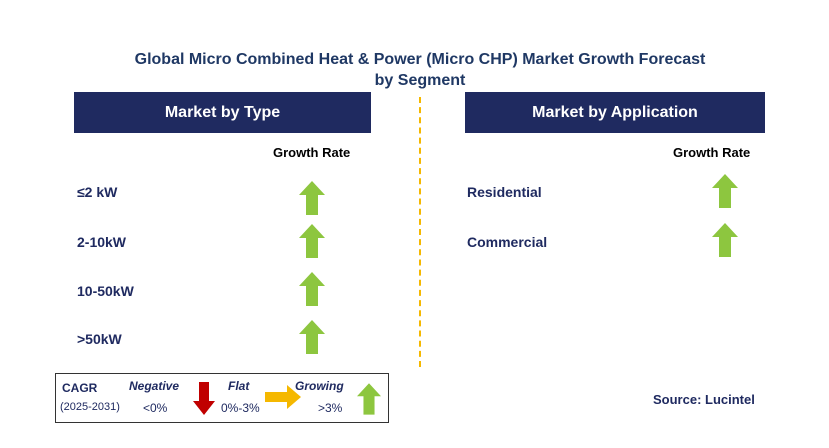 This screenshot has height=448, width=829. I want to click on legend-flat-label: Flat, so click(239, 386).